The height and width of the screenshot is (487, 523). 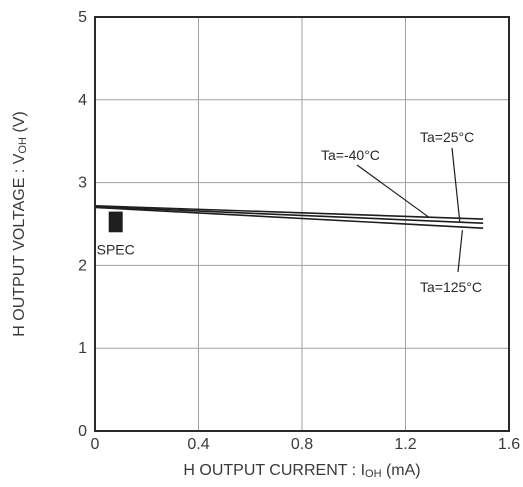 What do you see at coordinates (115, 222) in the screenshot?
I see `spec-marker` at bounding box center [115, 222].